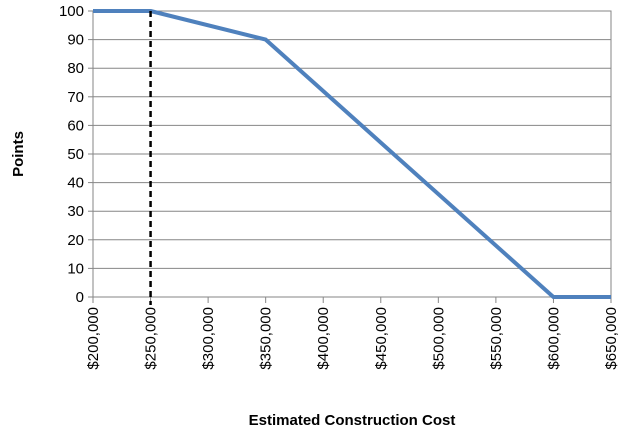 This screenshot has width=621, height=433. Describe the element at coordinates (71, 11) in the screenshot. I see `y-tick-label: 100` at that location.